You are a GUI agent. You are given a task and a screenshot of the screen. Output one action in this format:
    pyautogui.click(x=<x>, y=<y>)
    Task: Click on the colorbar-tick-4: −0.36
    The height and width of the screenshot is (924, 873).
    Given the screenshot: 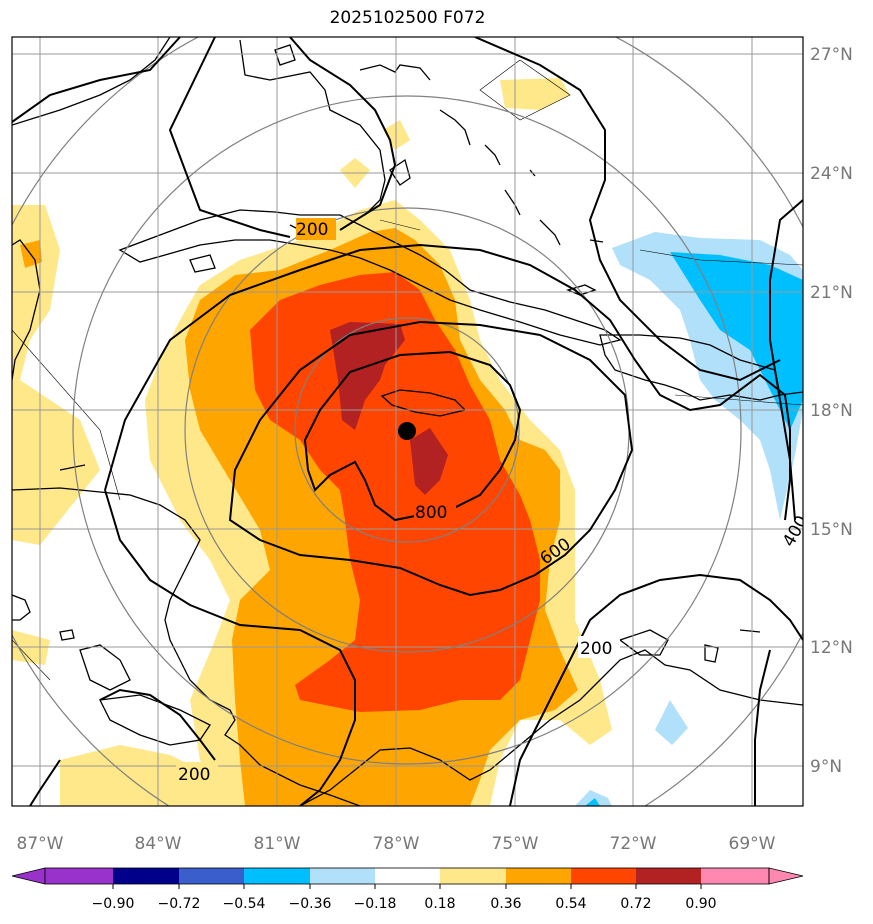 What is the action you would take?
    pyautogui.click(x=310, y=904)
    